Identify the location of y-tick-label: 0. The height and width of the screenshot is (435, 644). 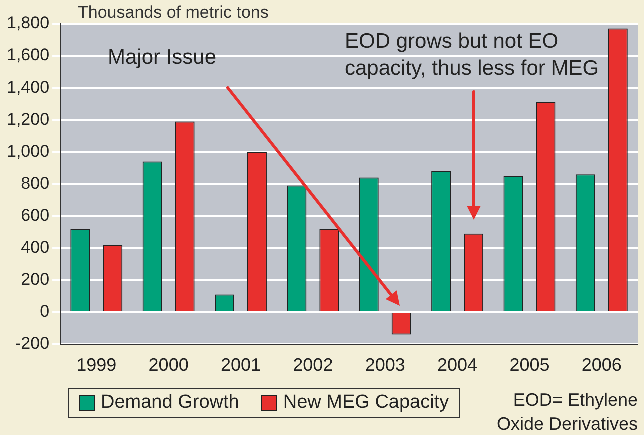
(45, 312).